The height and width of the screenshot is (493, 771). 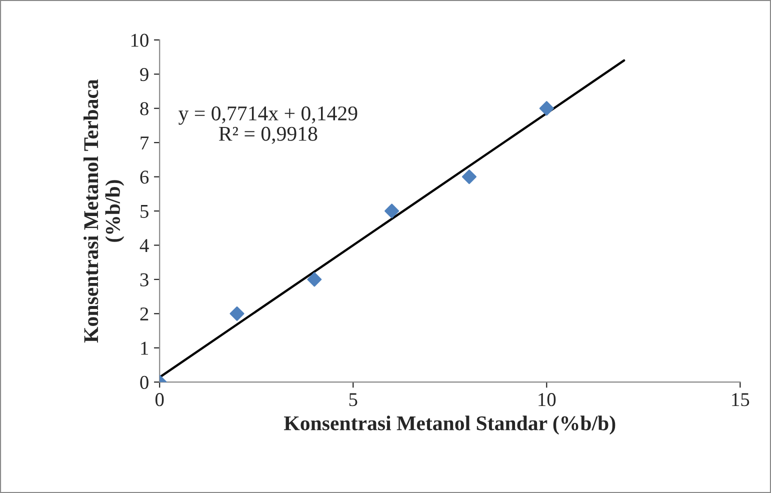 What do you see at coordinates (144, 211) in the screenshot?
I see `y-tick-label: 5` at bounding box center [144, 211].